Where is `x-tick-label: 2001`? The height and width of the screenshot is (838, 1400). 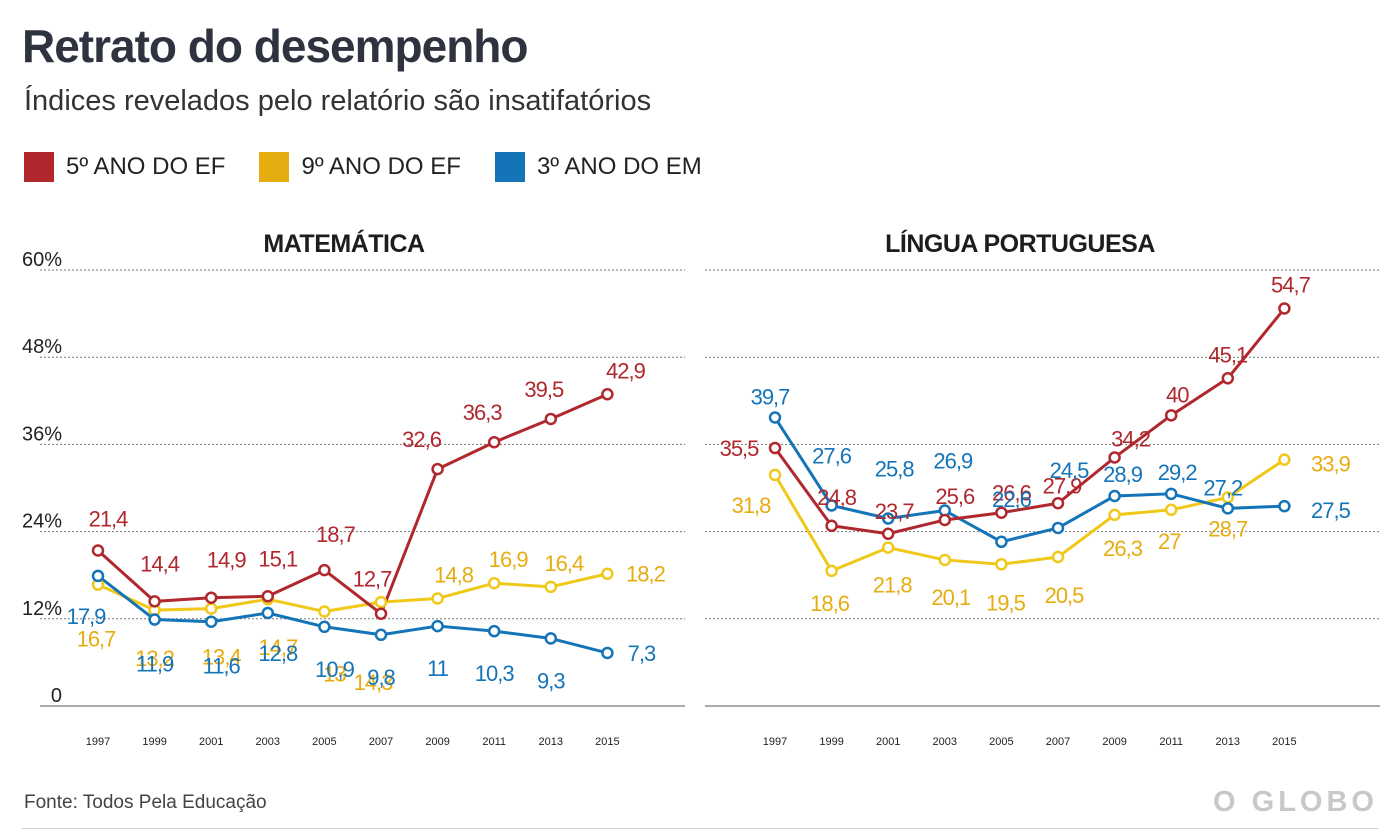 x-tick-label: 2001 is located at coordinates (211, 742).